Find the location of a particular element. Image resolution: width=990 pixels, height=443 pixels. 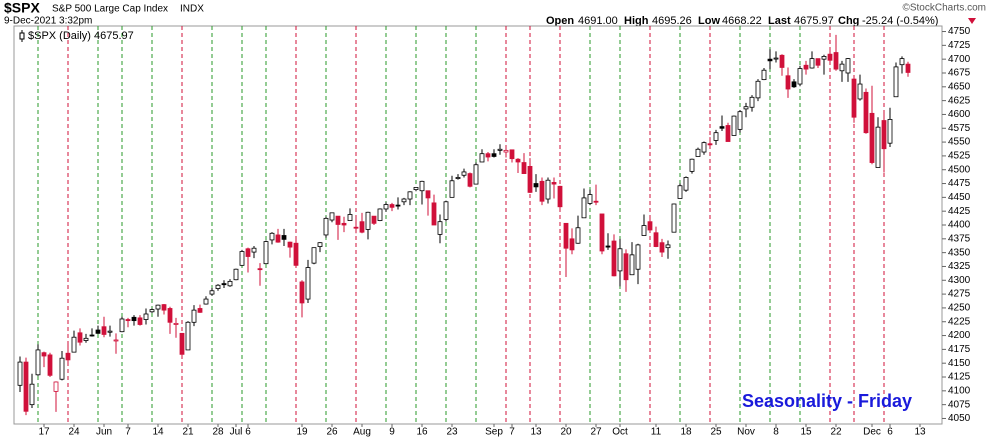

y-tick-label: 4250 is located at coordinates (959, 308).